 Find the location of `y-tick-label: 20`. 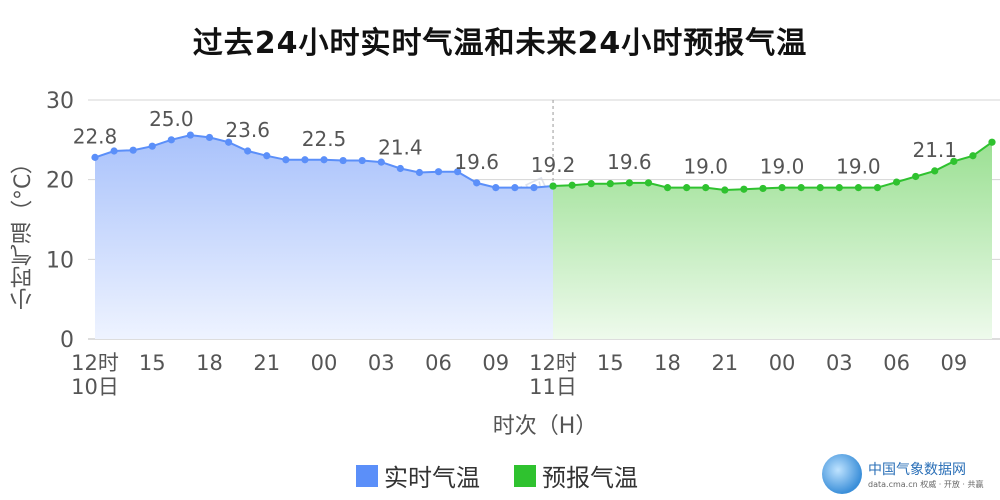

y-tick-label: 20 is located at coordinates (60, 181).